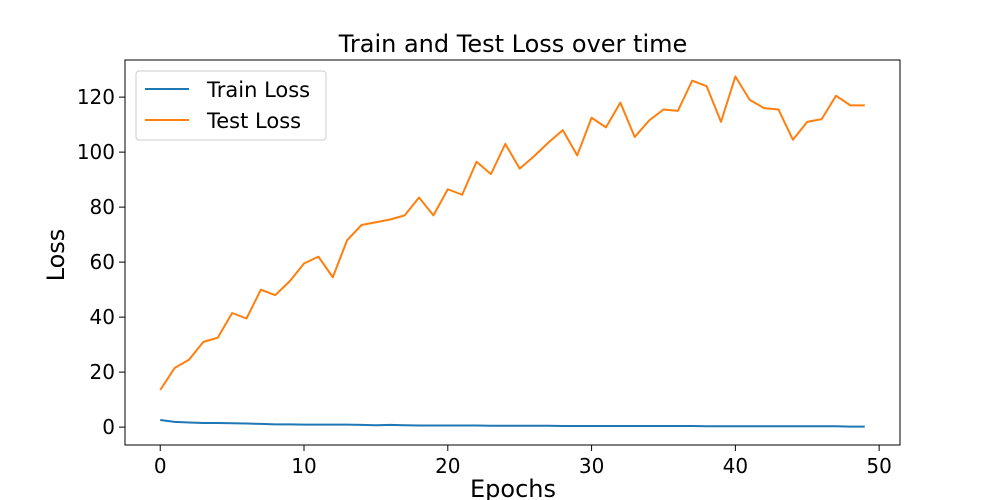  What do you see at coordinates (56, 255) in the screenshot?
I see `y-axis-label: Loss` at bounding box center [56, 255].